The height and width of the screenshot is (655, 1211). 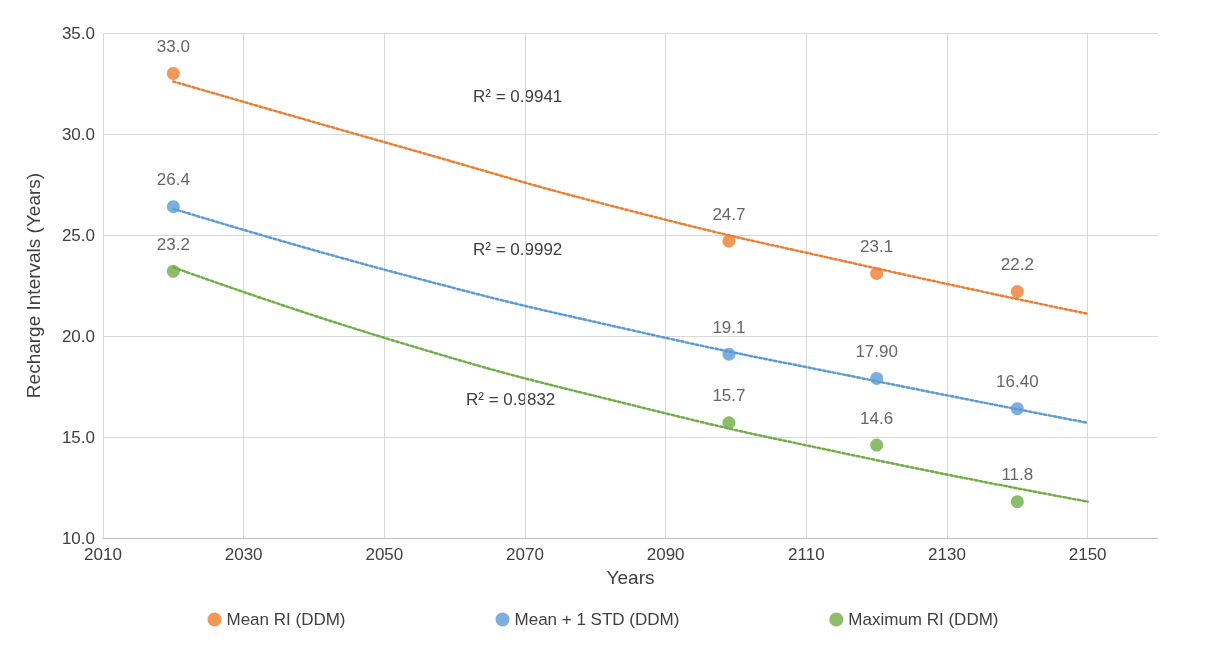 I want to click on x-tick-label: 2130, so click(x=947, y=554).